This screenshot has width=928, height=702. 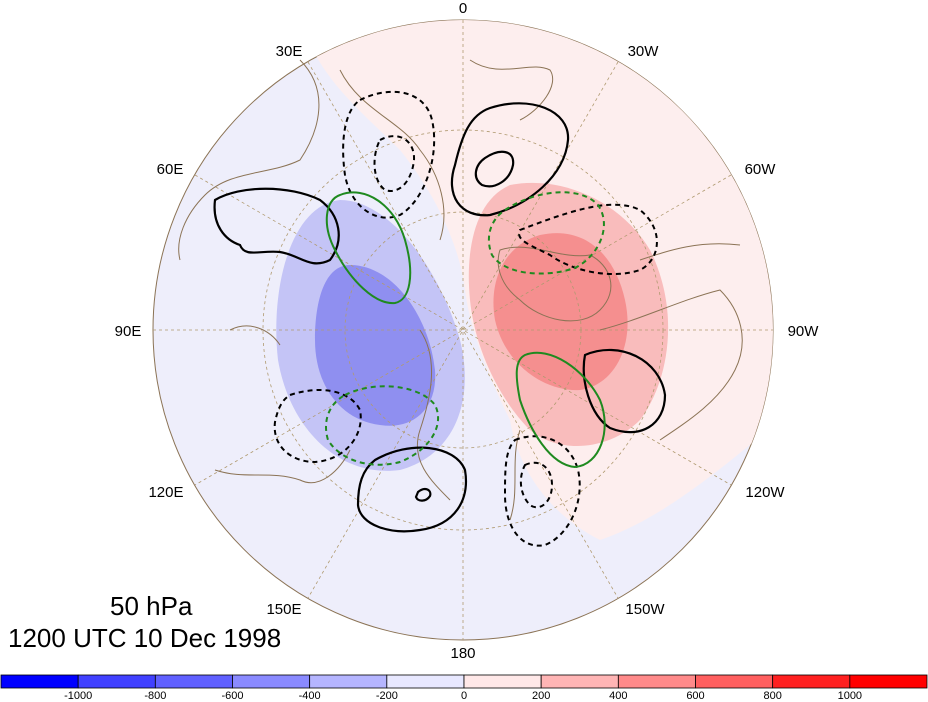 I want to click on green-dashed-contours, so click(x=465, y=328).